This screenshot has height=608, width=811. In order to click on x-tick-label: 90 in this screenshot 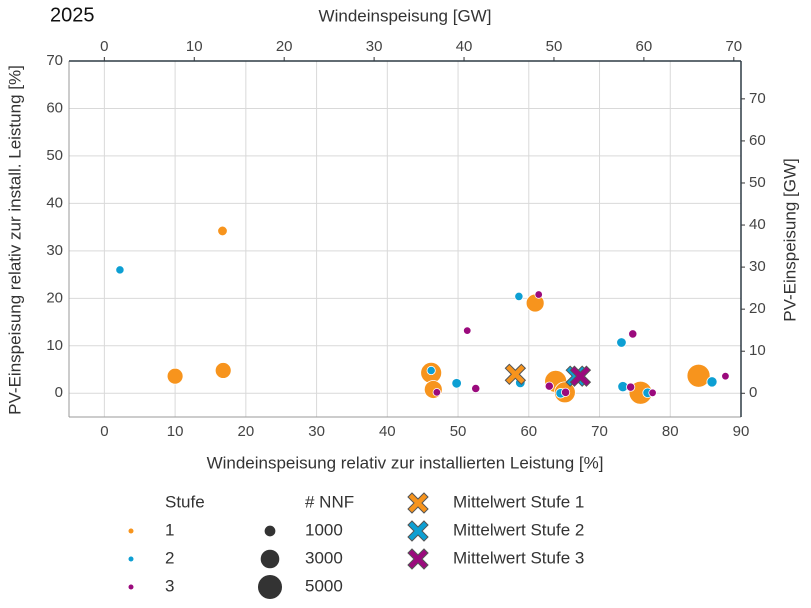, I will do `click(741, 431)`.